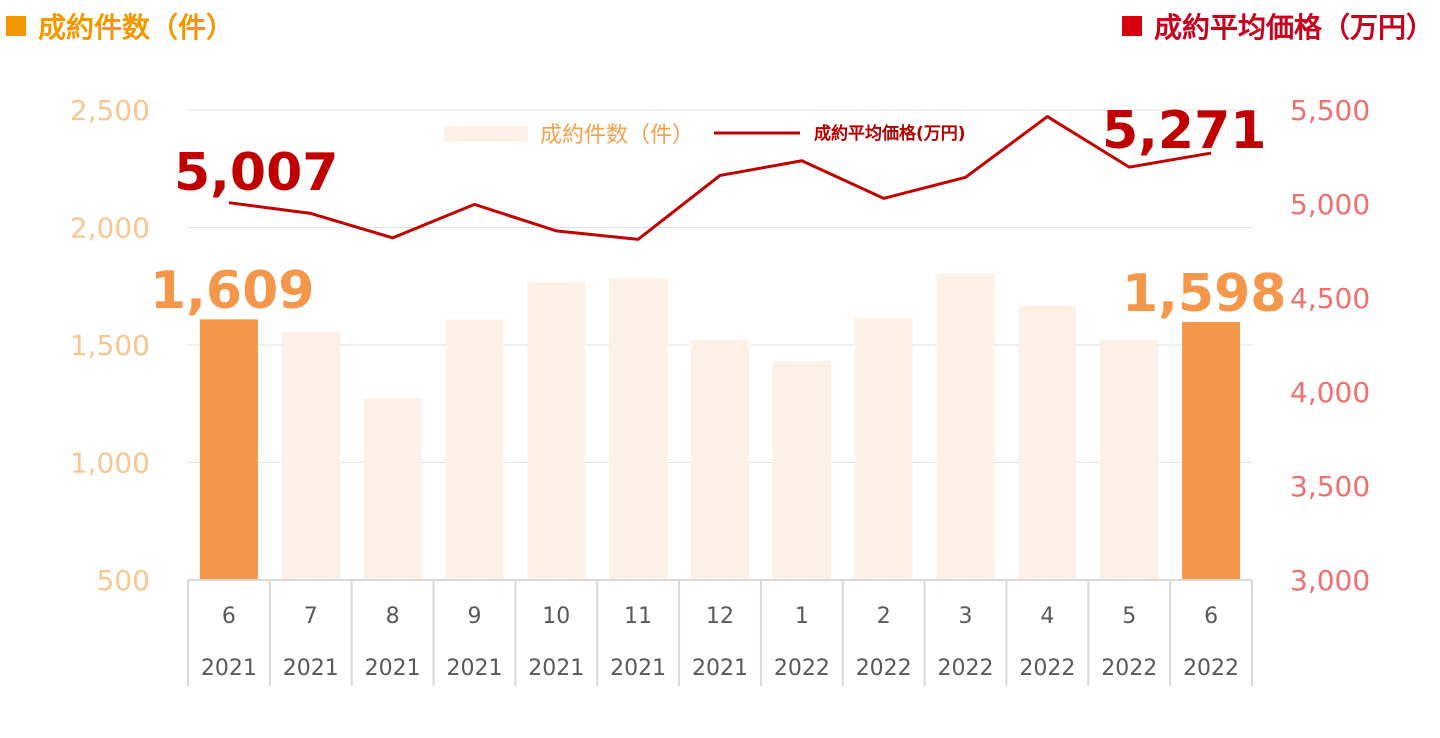 The image size is (1440, 738). I want to click on month-label: 4, so click(1047, 616).